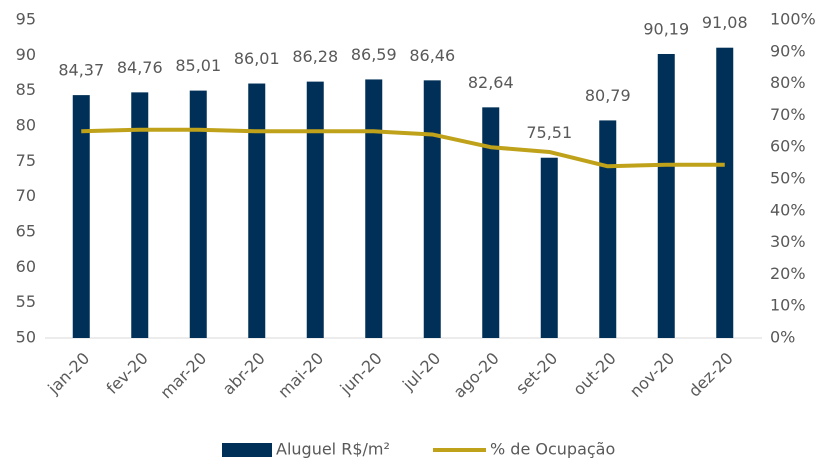  Describe the element at coordinates (26, 54) in the screenshot. I see `y-tick-label: 90` at that location.